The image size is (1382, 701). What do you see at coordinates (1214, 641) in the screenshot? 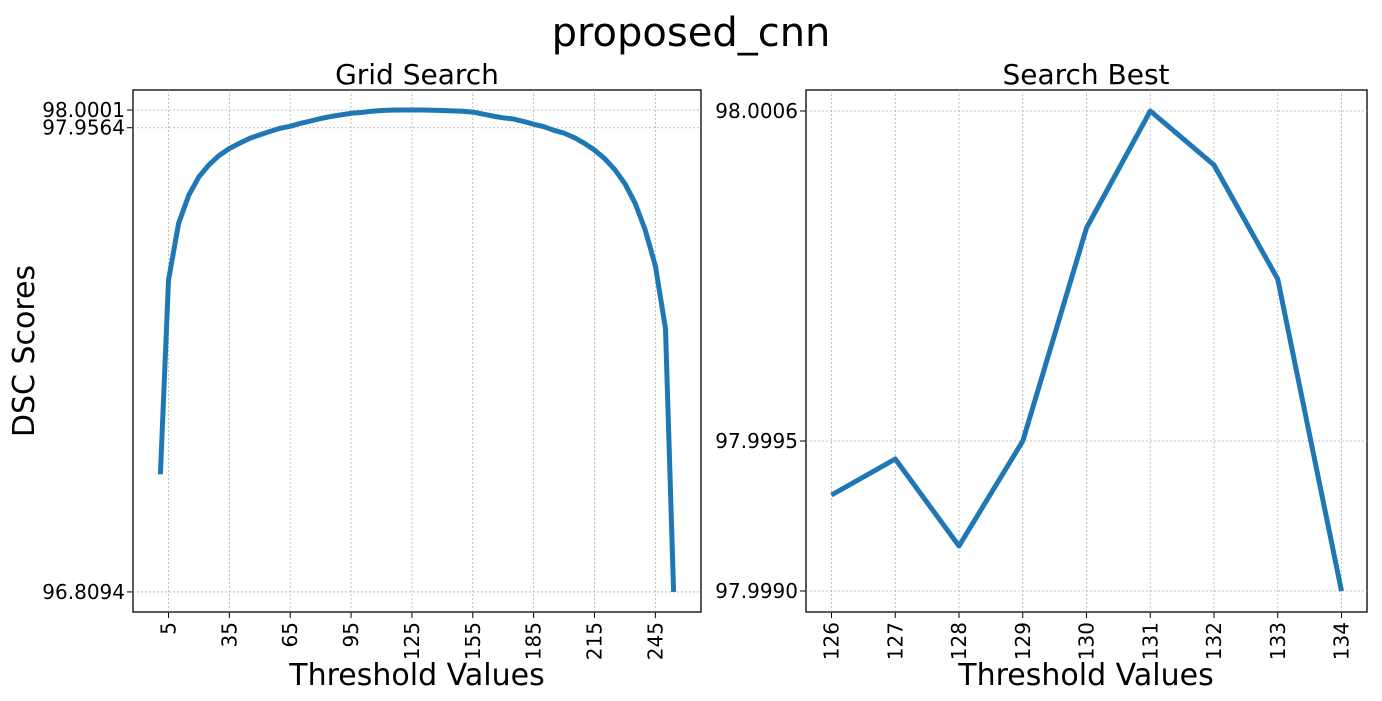
I see `search-best-x-tick-label: 132` at bounding box center [1214, 641].